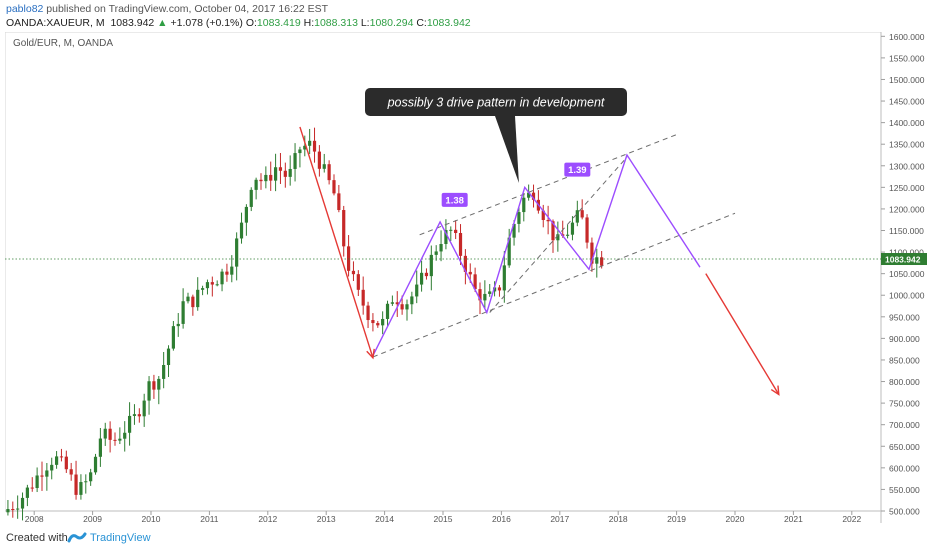  What do you see at coordinates (618, 518) in the screenshot?
I see `x-tick-label: 2018` at bounding box center [618, 518].